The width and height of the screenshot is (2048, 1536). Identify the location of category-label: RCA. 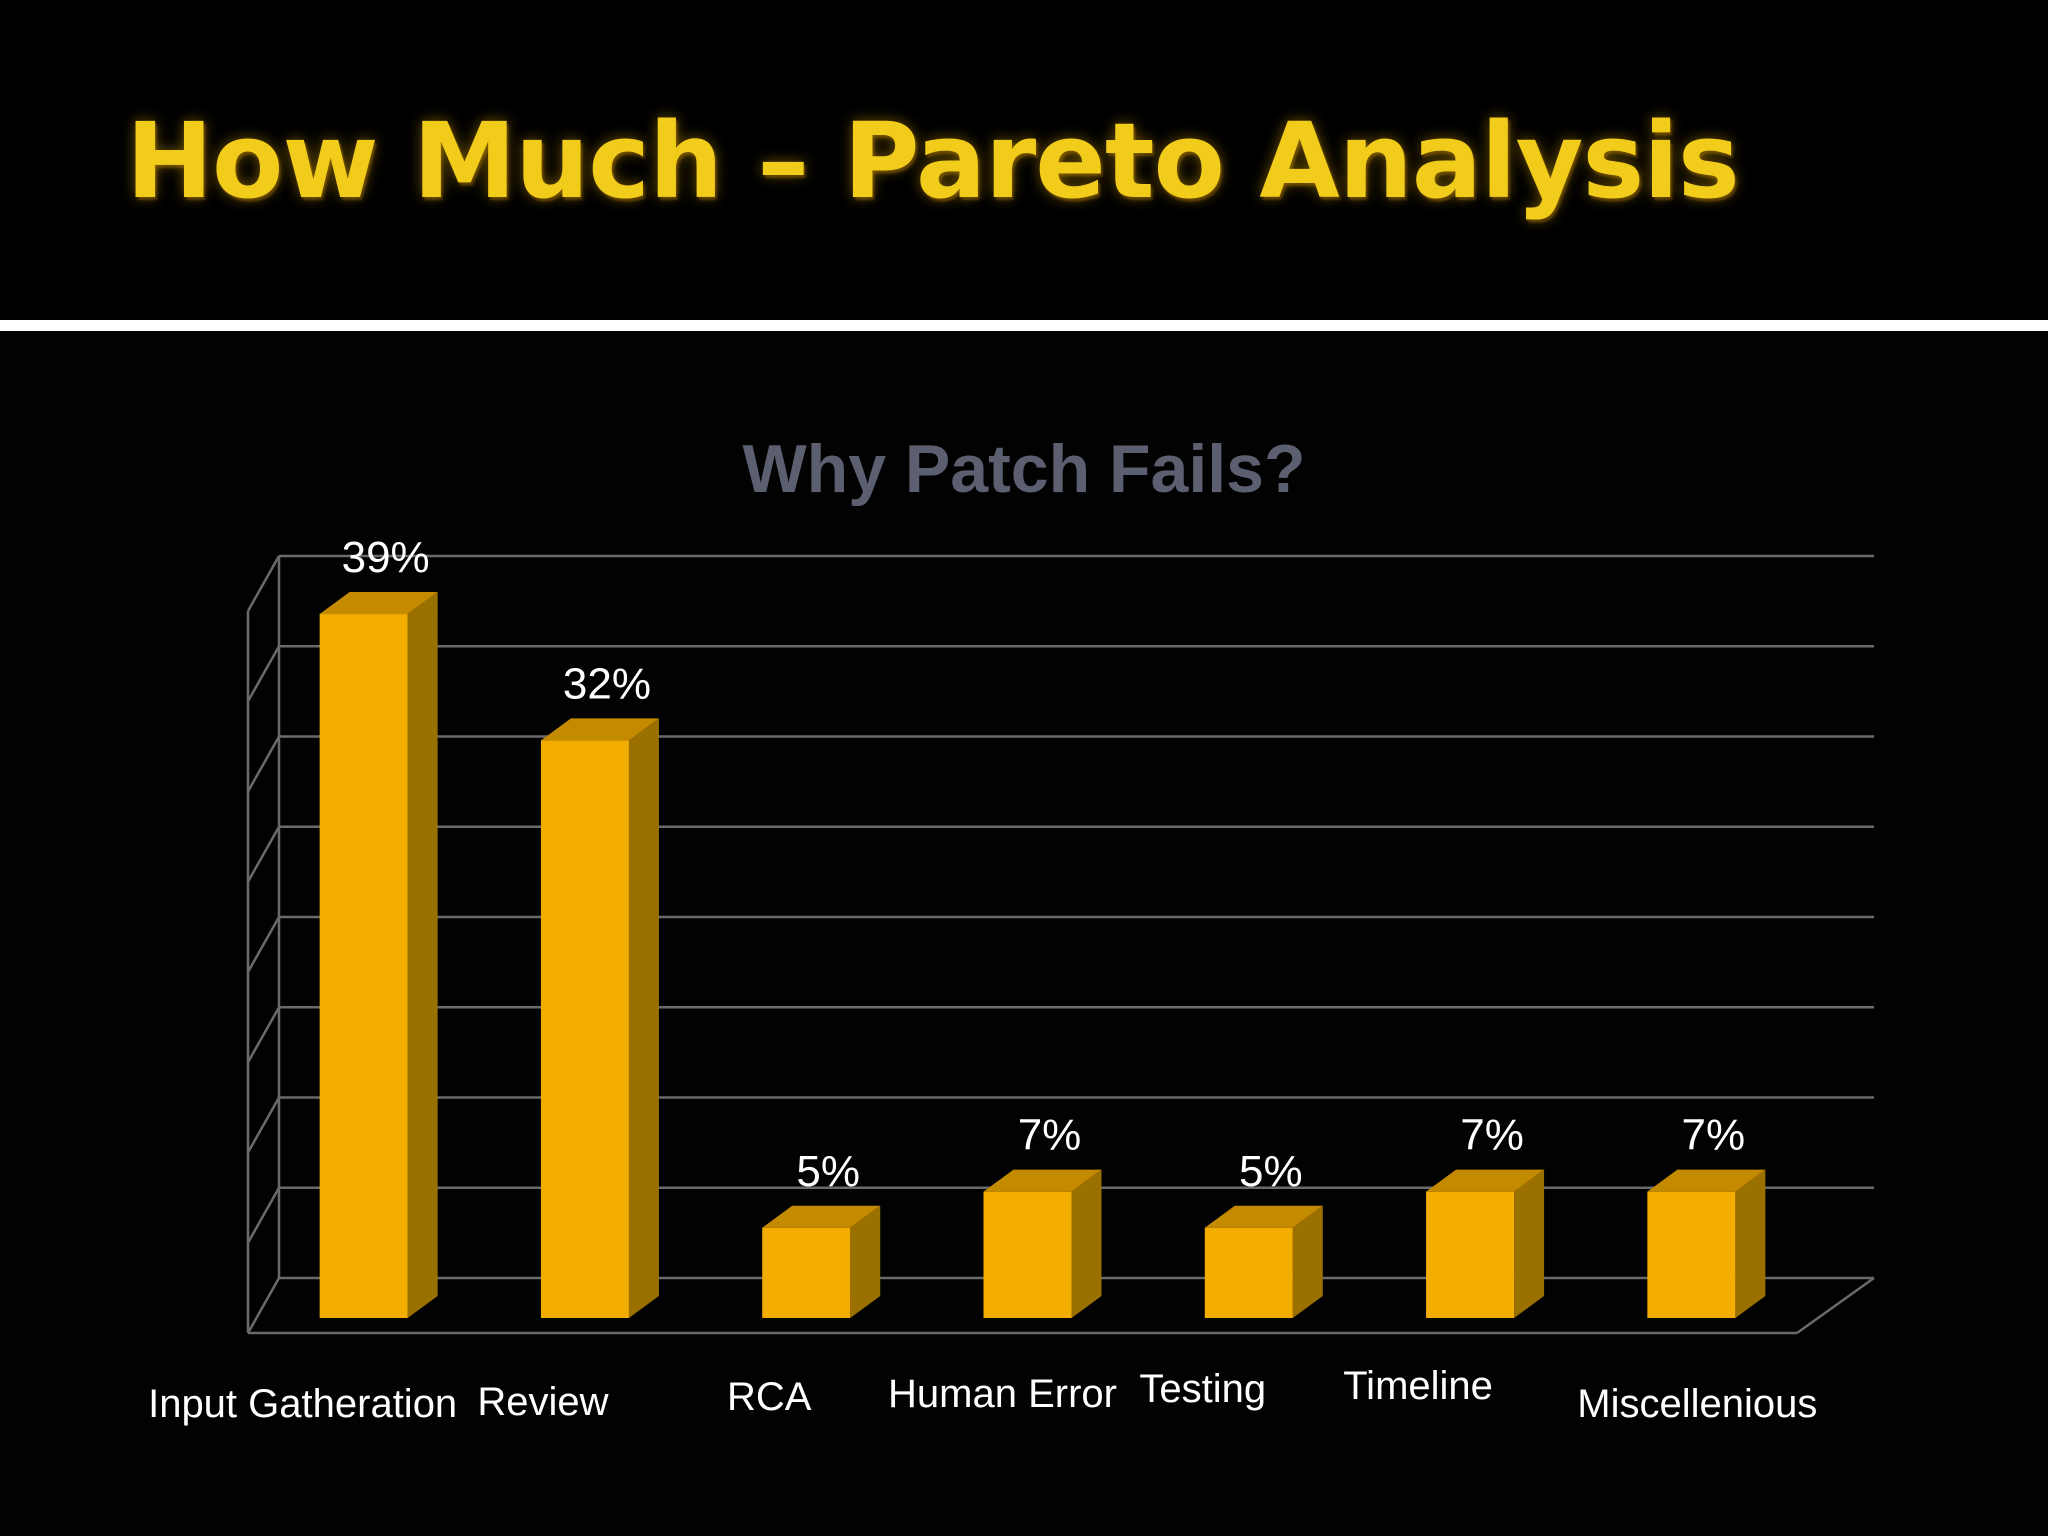
(769, 1397).